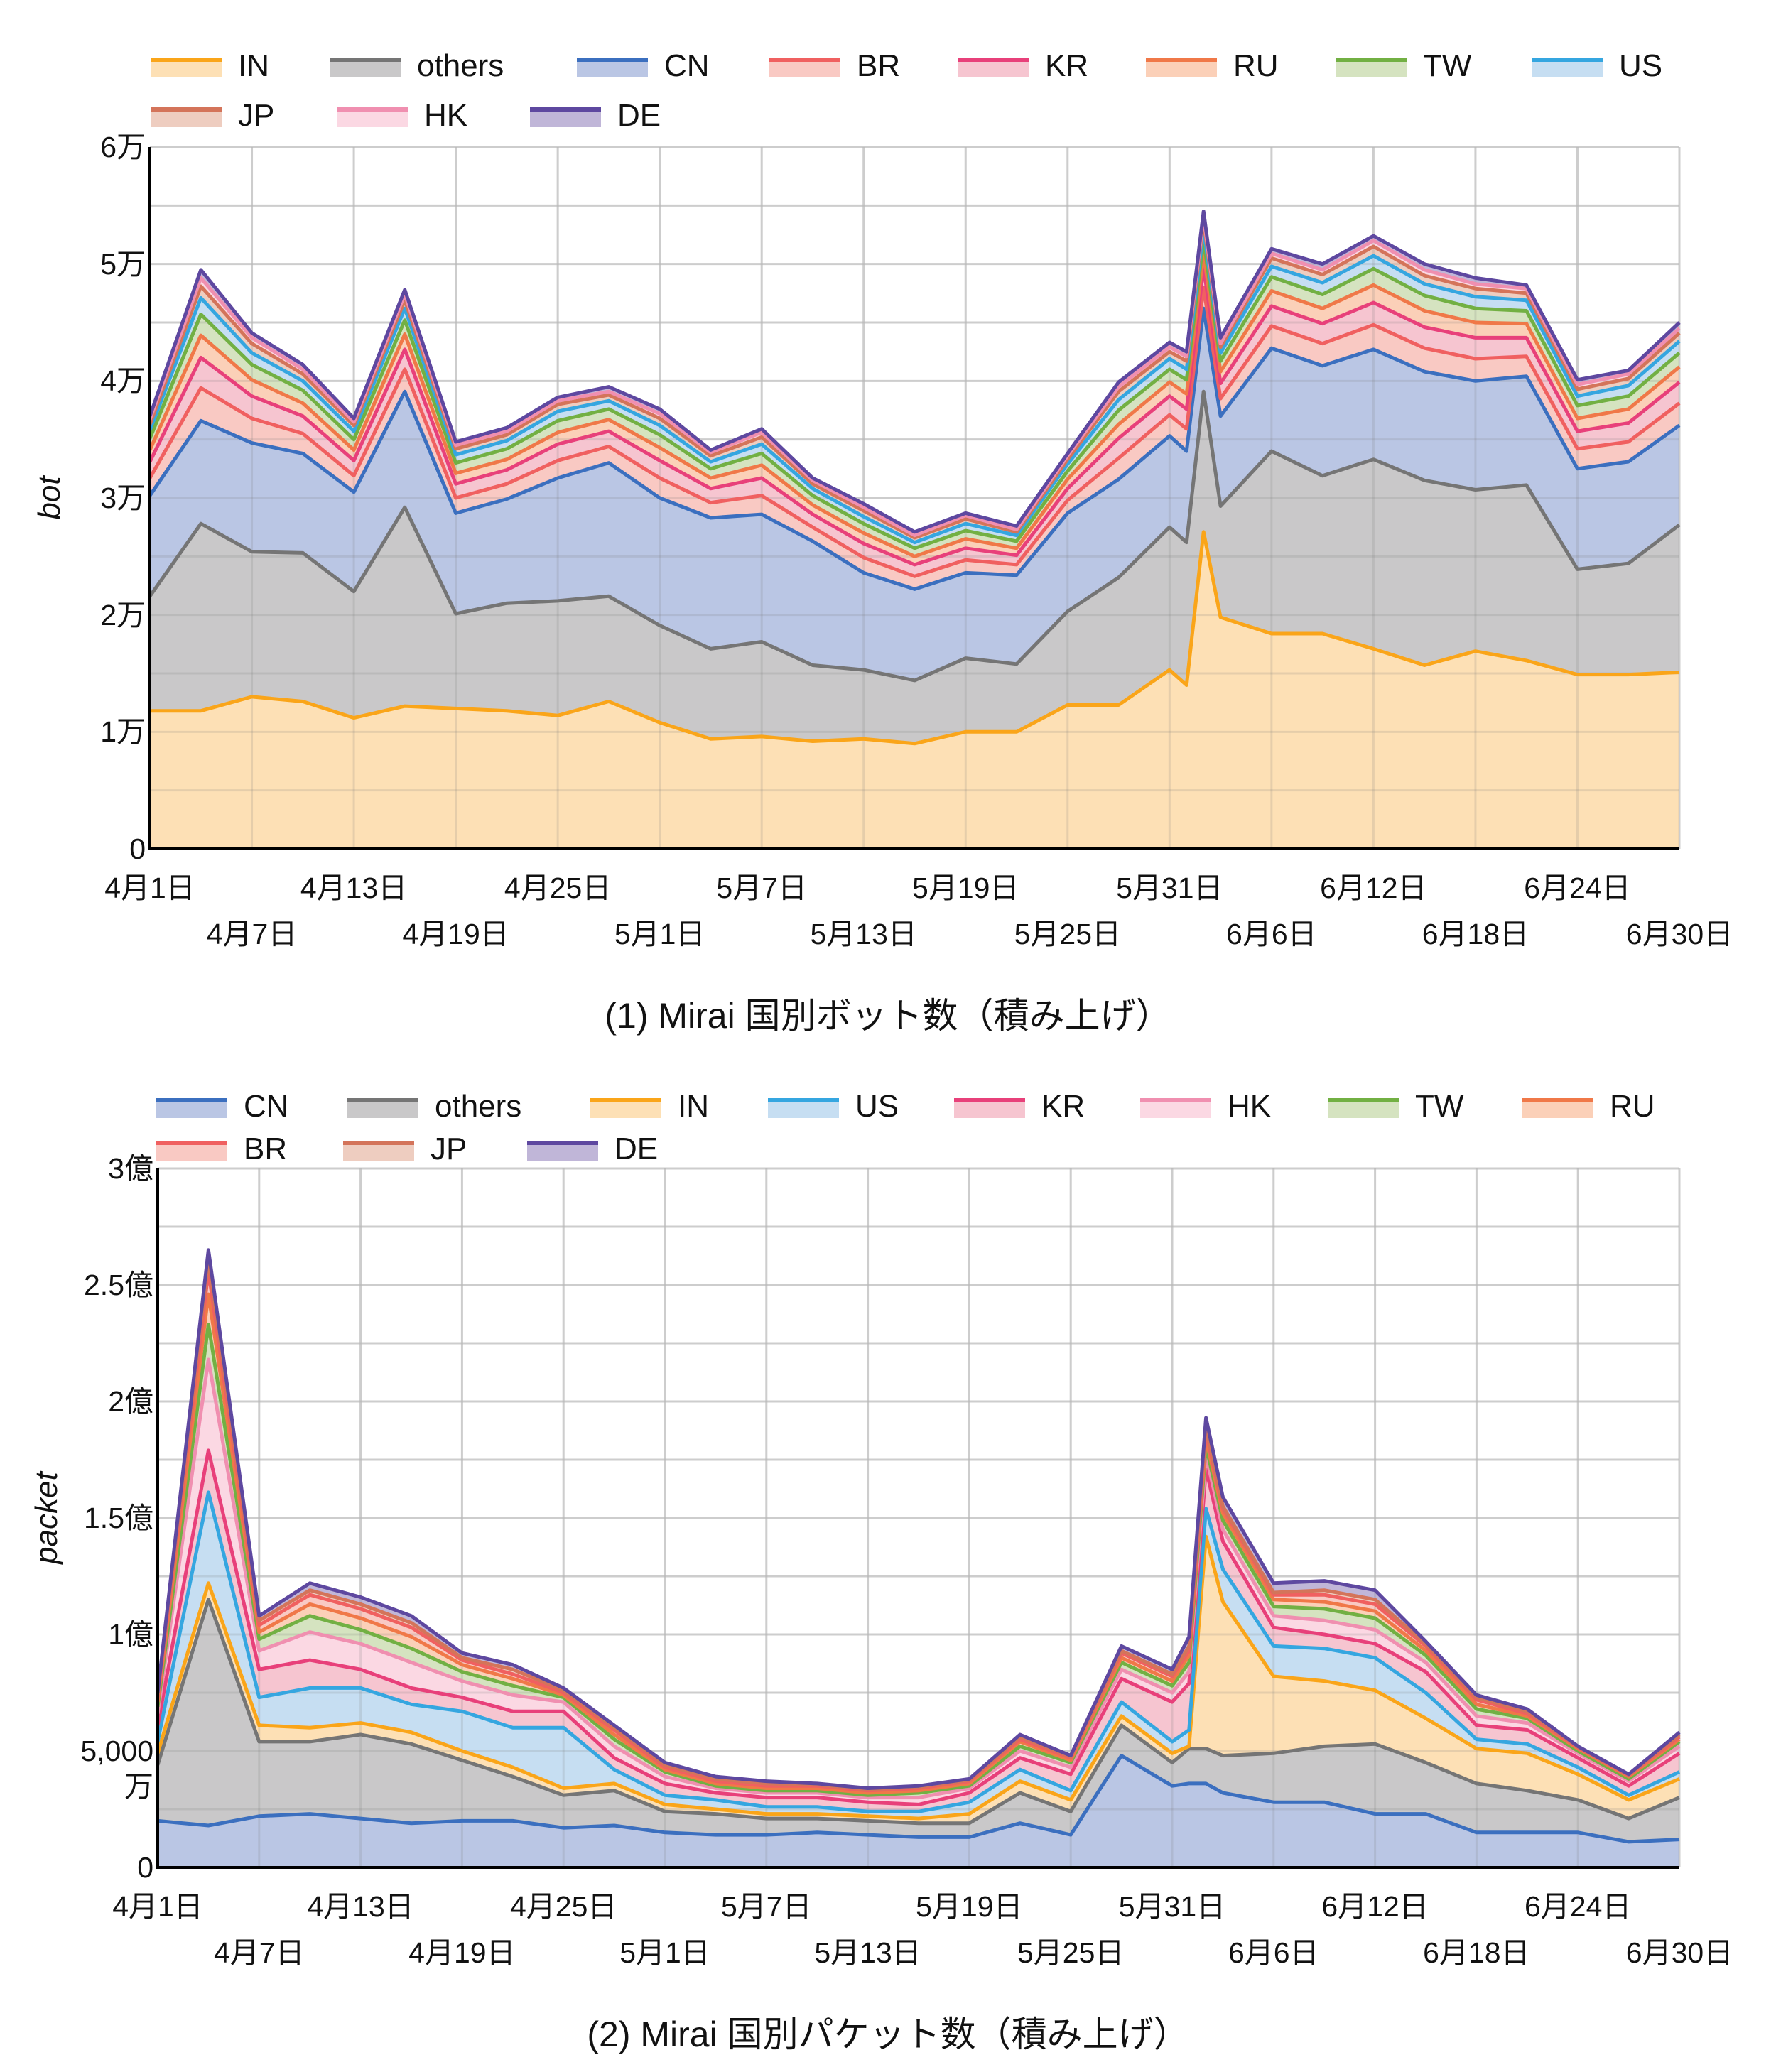 The height and width of the screenshot is (2072, 1776). I want to click on y-tick-label: 2.5億, so click(118, 1285).